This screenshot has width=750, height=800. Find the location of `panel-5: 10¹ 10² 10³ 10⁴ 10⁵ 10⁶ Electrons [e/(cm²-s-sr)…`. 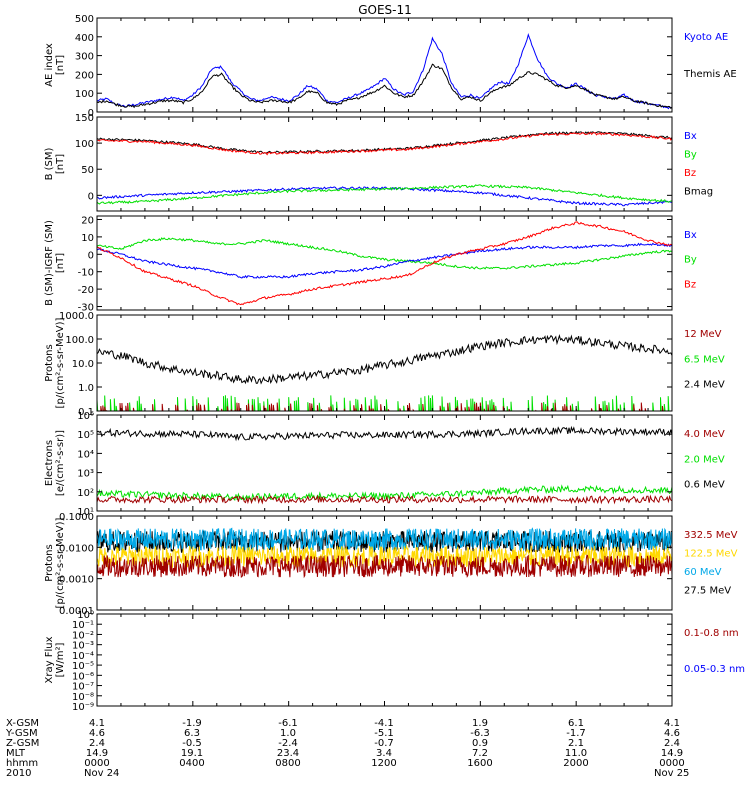

panel-5: 10¹ 10² 10³ 10⁴ 10⁵ 10⁶ Electrons [e/(cm²-s-sr)… is located at coordinates (384, 464).